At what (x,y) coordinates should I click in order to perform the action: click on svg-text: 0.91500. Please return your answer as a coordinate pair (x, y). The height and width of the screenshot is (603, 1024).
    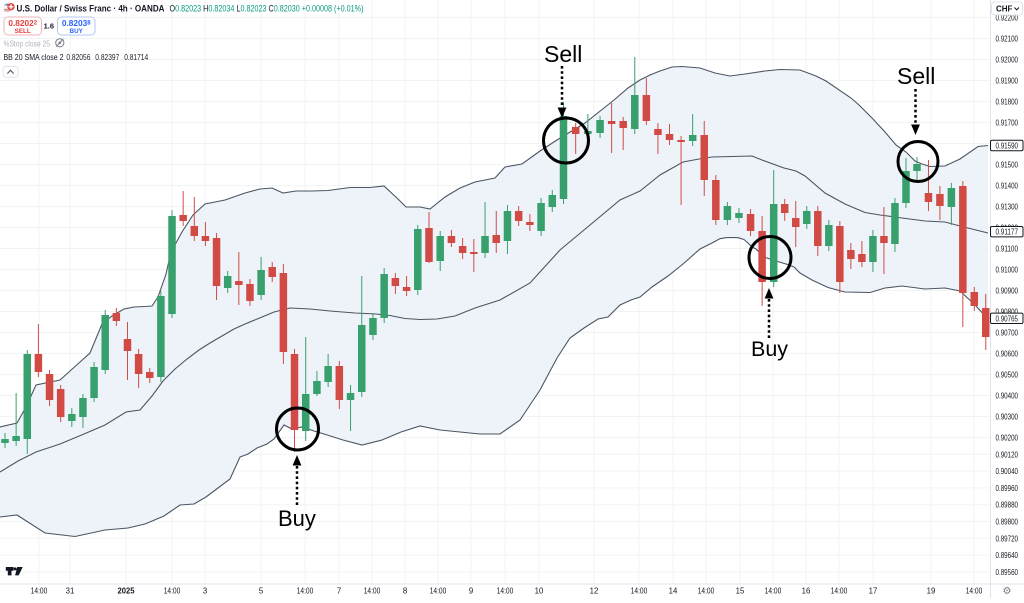
    Looking at the image, I should click on (1007, 165).